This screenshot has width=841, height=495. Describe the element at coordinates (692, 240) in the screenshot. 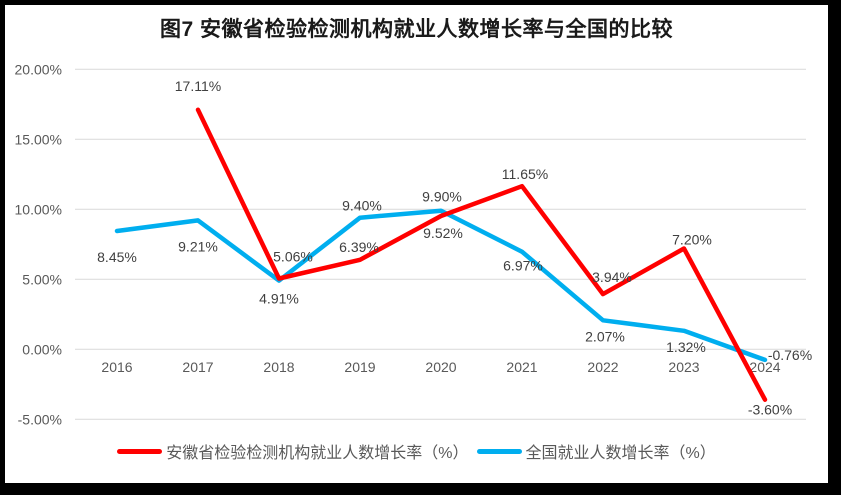

I see `data-label-anhui-2023: 7.20%` at that location.